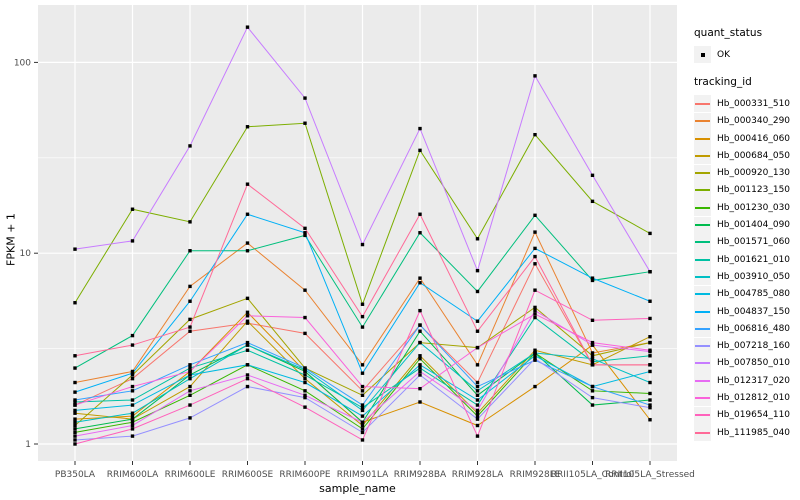 The width and height of the screenshot is (800, 500). What do you see at coordinates (742, 139) in the screenshot?
I see `legend-item-Hb_000416_060: Hb_000416_060` at bounding box center [742, 139].